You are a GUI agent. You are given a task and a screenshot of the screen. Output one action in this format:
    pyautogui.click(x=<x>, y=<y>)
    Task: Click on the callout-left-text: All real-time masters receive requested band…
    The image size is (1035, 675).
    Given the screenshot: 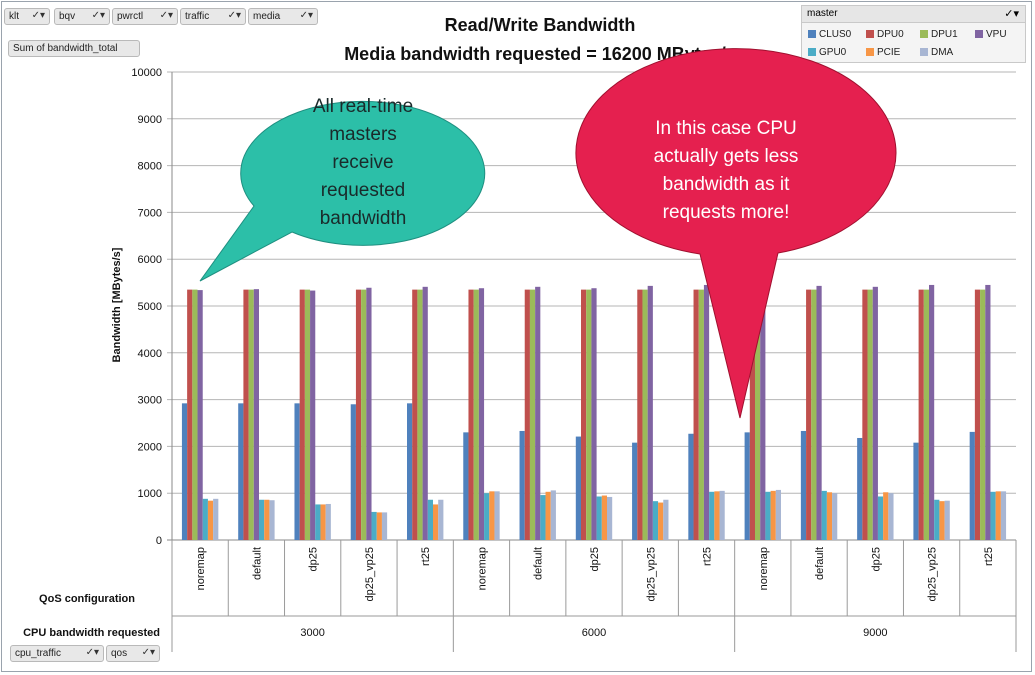 What is the action you would take?
    pyautogui.click(x=363, y=162)
    